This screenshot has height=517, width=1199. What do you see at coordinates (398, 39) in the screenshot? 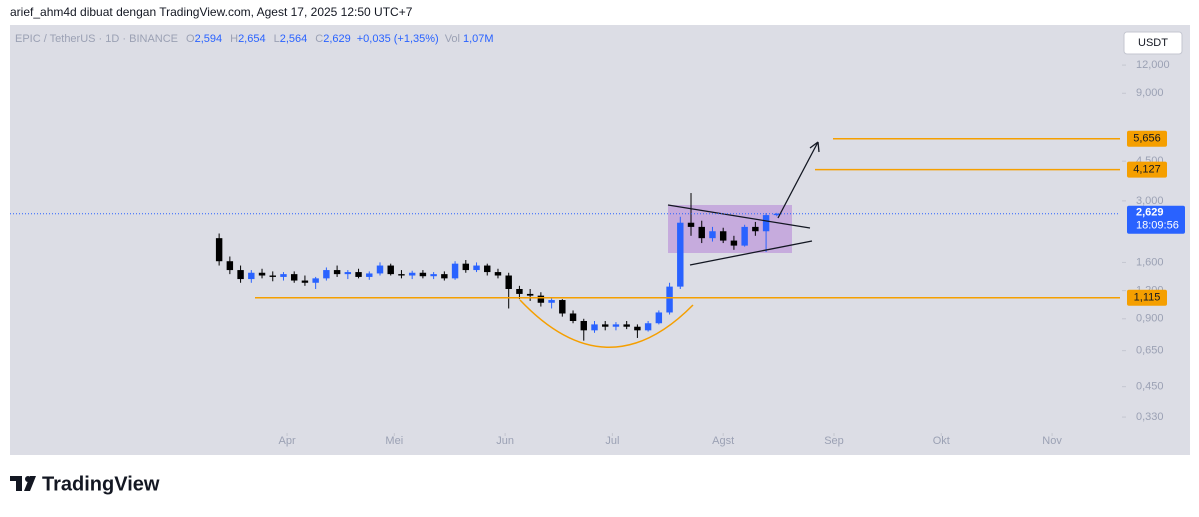
I see `change: +0,035 (+1,35%)` at bounding box center [398, 39].